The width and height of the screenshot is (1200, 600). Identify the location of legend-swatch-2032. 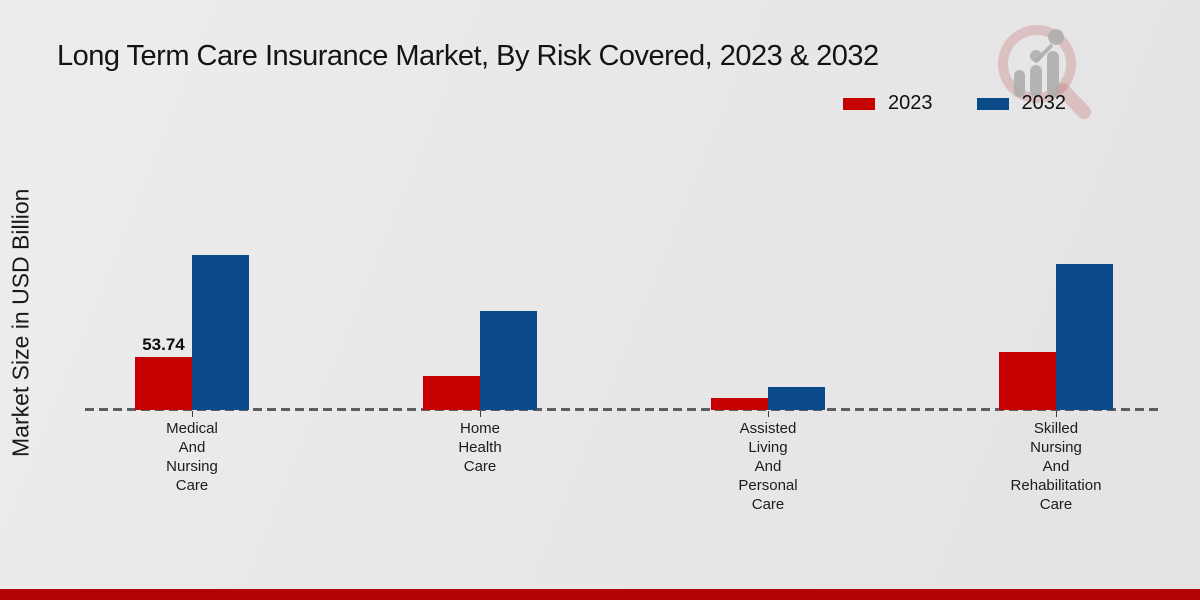
(992, 103).